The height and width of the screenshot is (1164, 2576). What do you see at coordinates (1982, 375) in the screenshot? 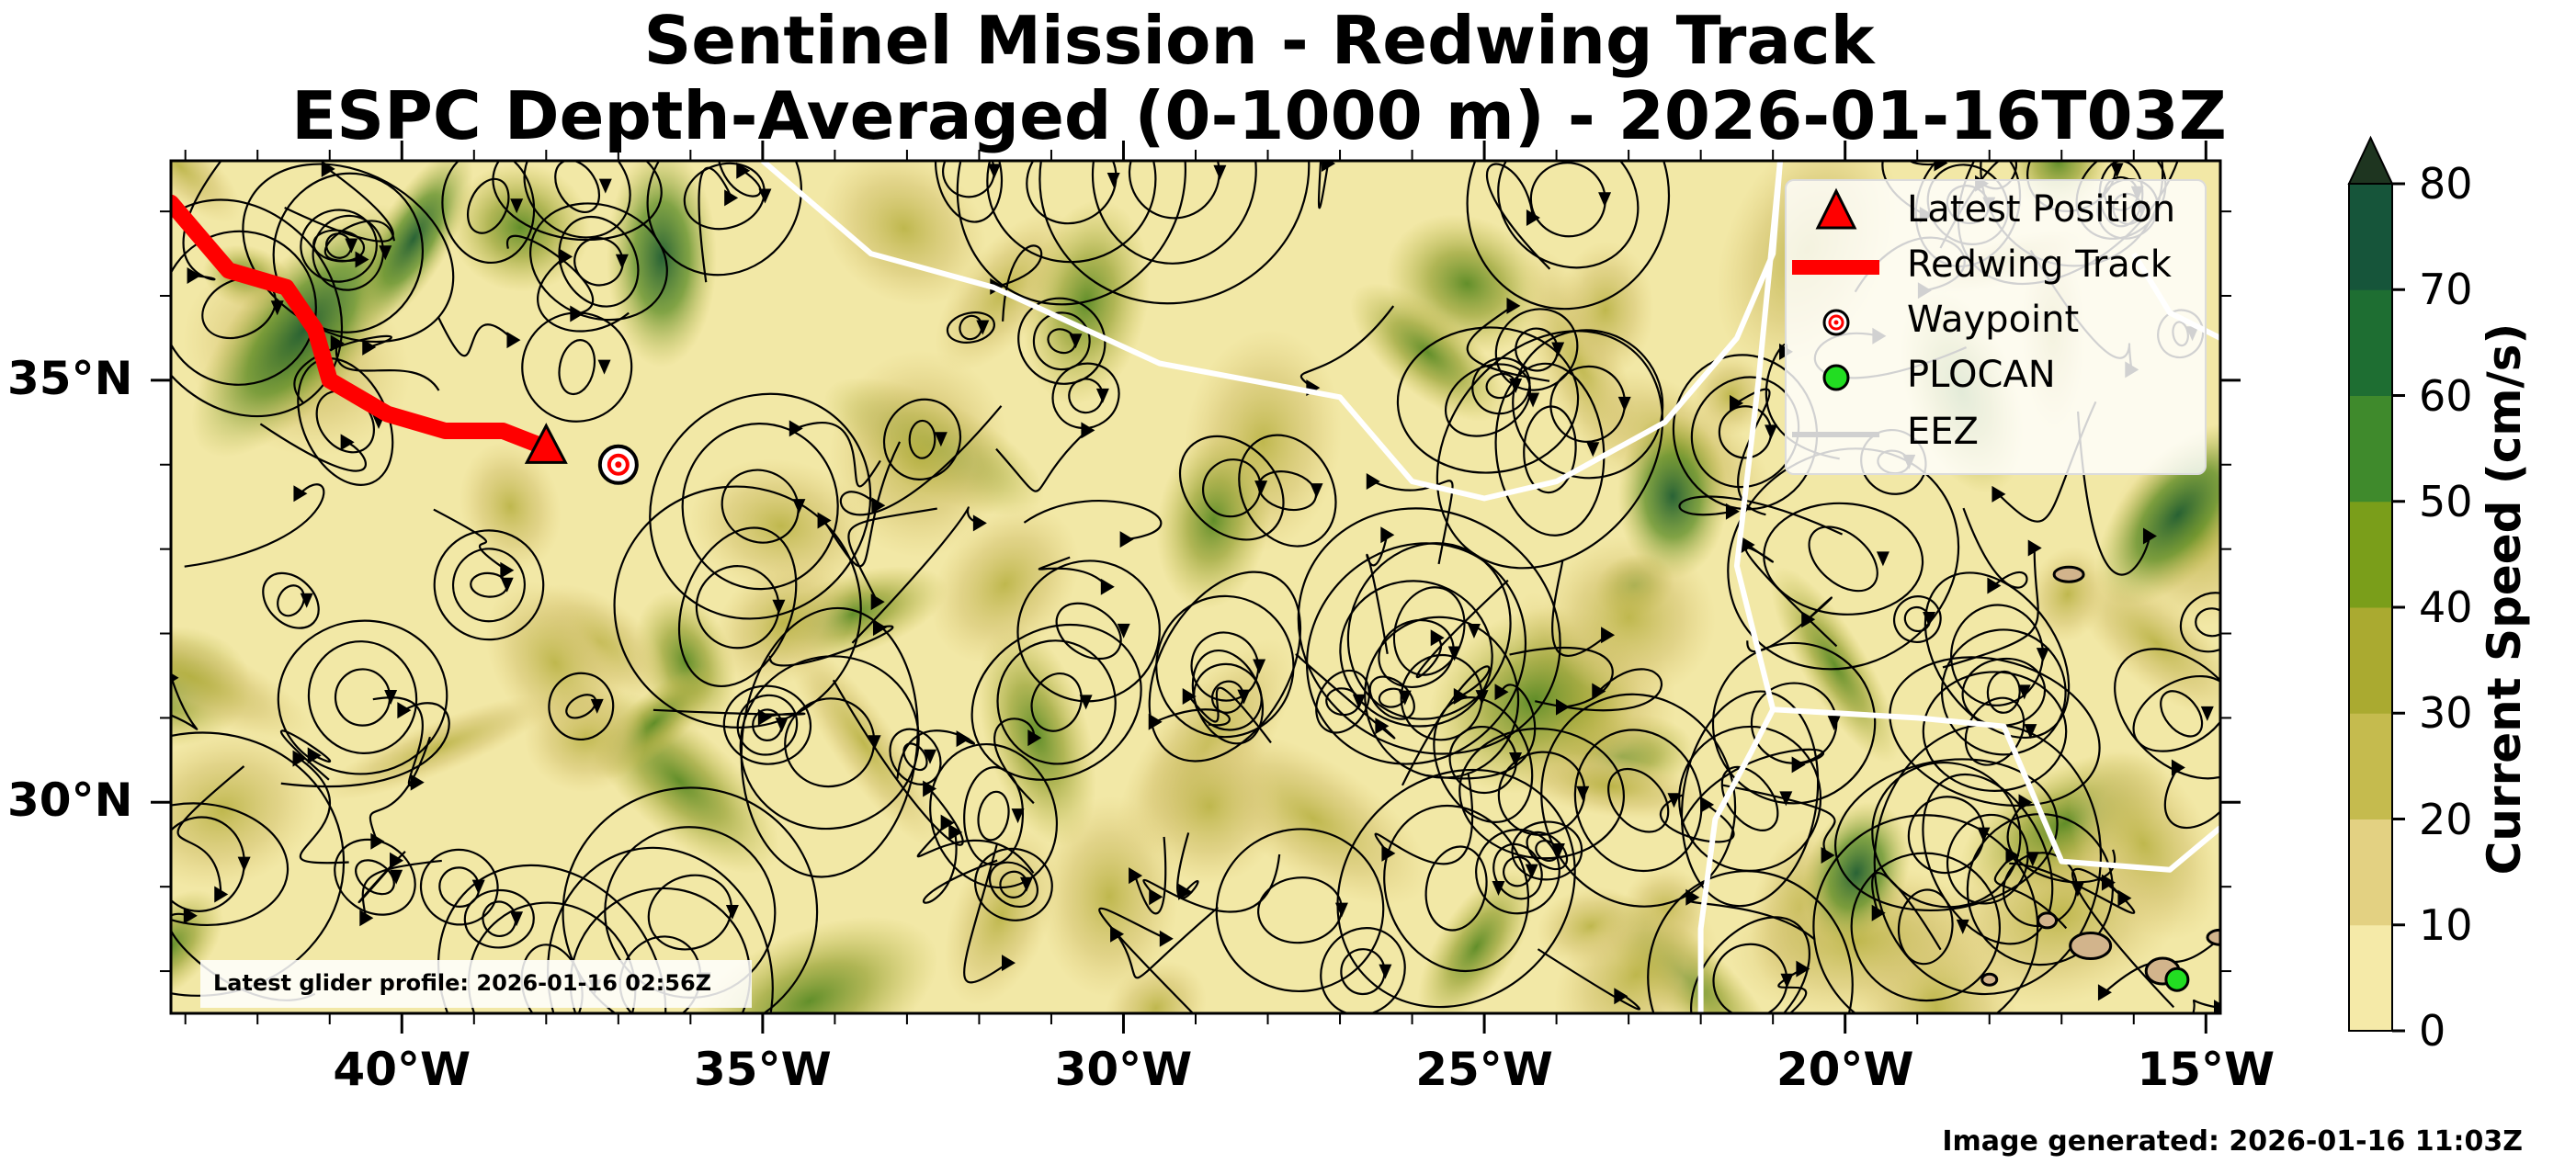
I see `legend-label-plocan: PLOCAN` at bounding box center [1982, 375].